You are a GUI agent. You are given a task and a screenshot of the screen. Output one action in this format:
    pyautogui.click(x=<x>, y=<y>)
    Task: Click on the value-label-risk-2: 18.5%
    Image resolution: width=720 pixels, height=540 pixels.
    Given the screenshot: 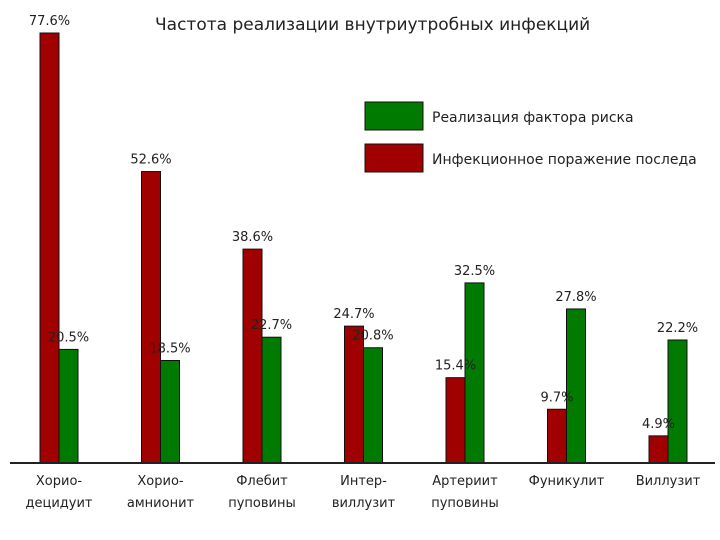 What is the action you would take?
    pyautogui.click(x=169, y=348)
    